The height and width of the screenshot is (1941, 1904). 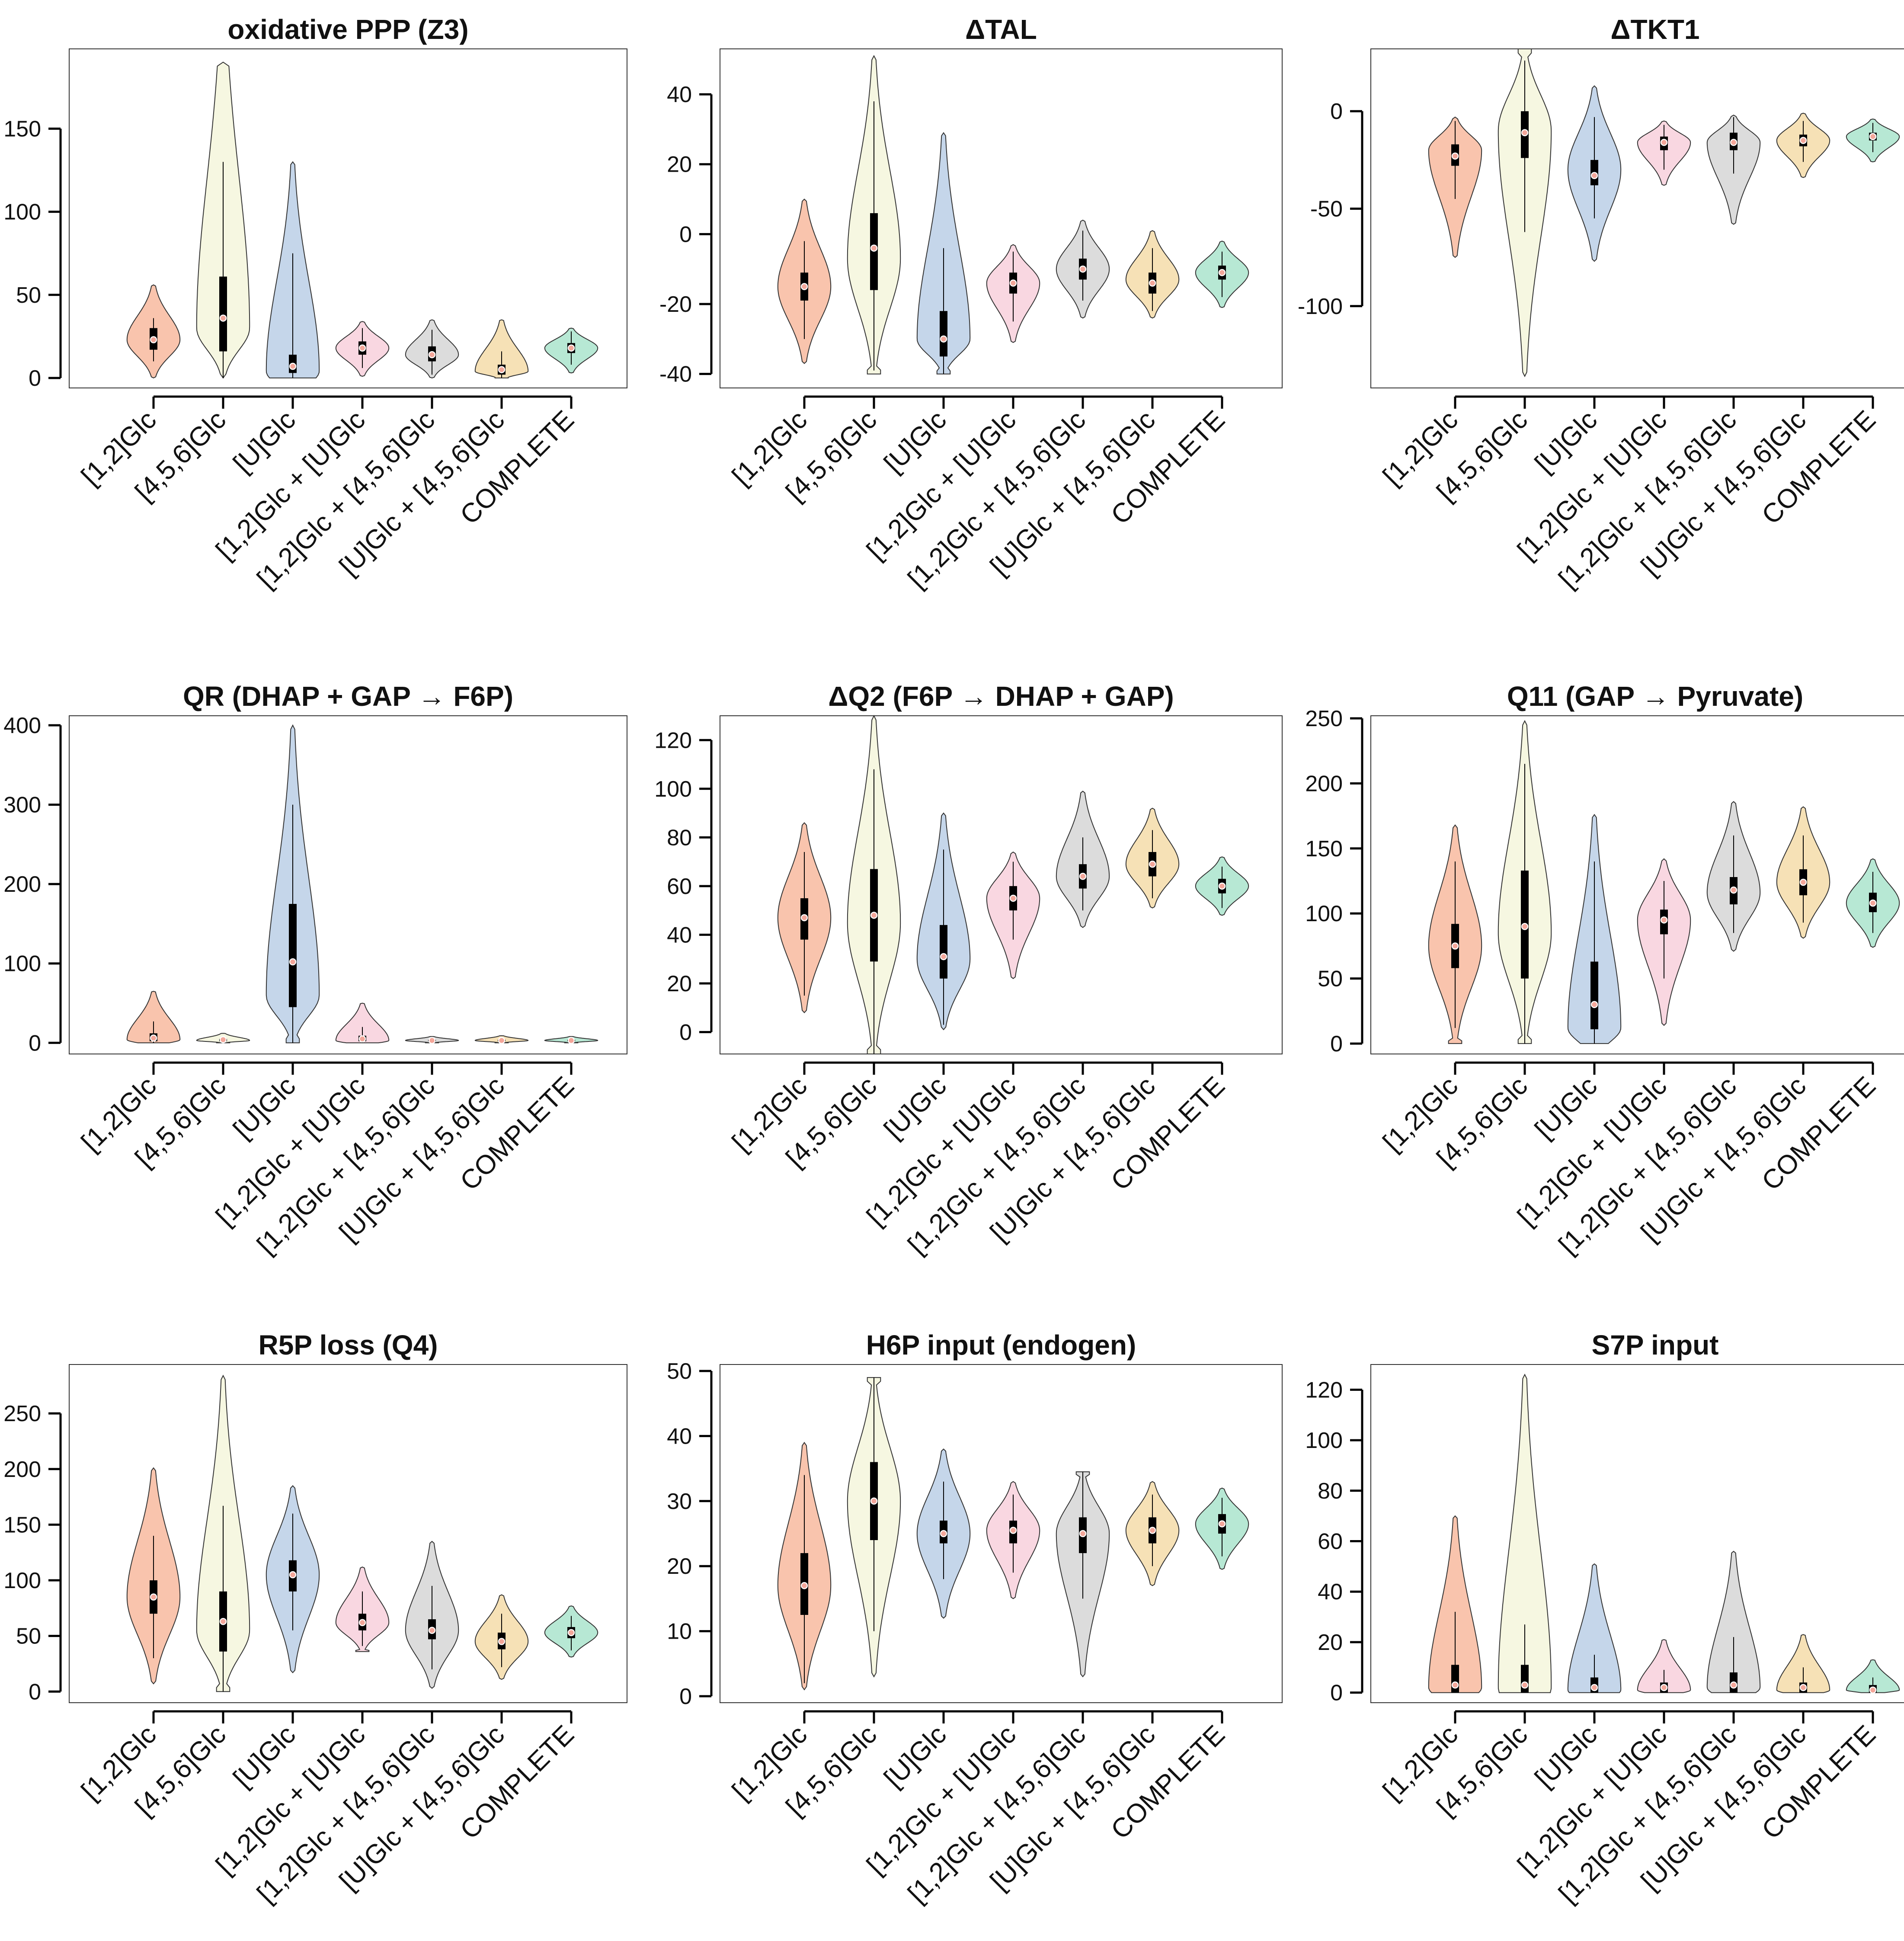 I want to click on y-tick-label: -50, so click(x=1326, y=208).